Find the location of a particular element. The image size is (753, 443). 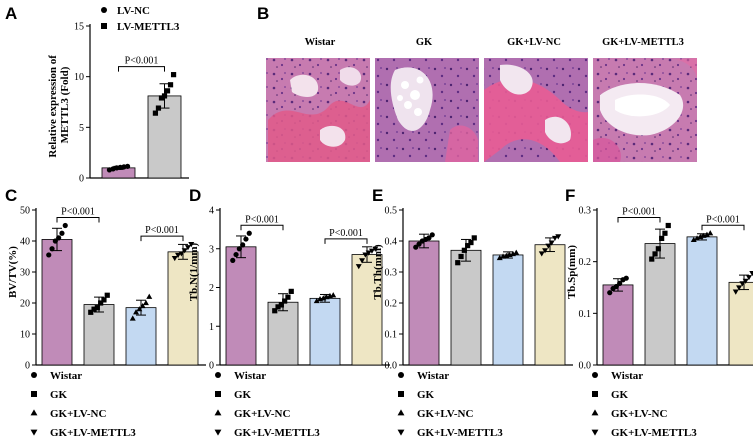

y-tick-label-d: 0 is located at coordinates (211, 366).